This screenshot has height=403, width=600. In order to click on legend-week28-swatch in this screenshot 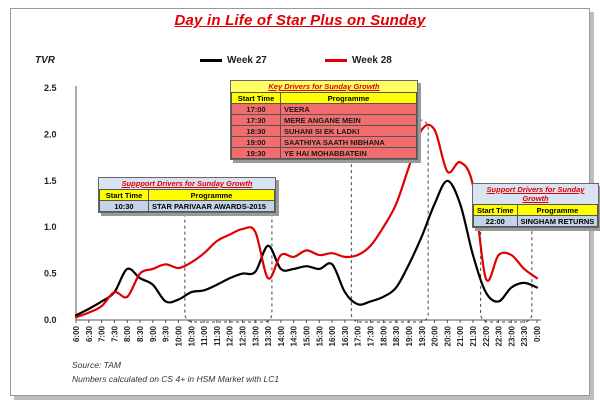, I will do `click(336, 60)`.